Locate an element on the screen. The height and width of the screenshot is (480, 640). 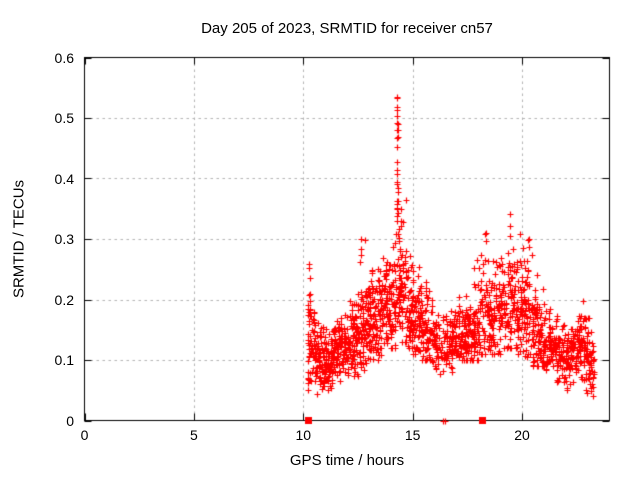
y-tick-label-0.2: 0.2 is located at coordinates (64, 299).